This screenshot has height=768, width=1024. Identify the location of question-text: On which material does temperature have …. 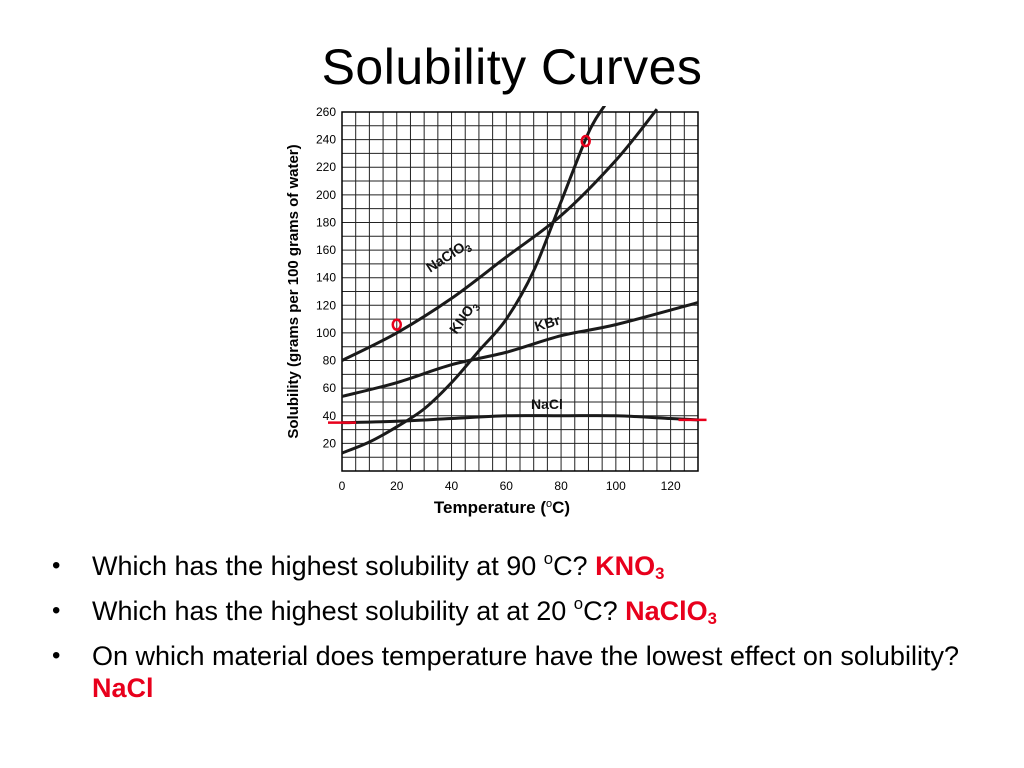
(525, 656).